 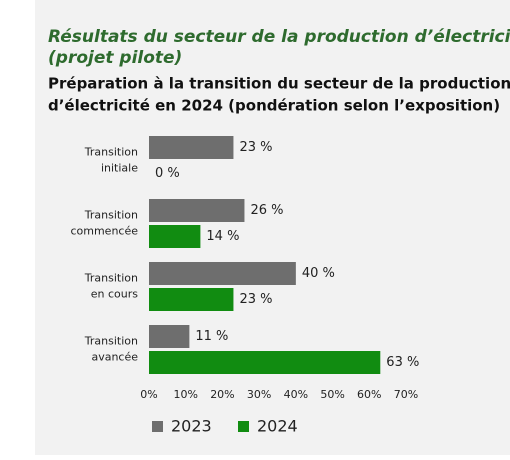 I want to click on y-tick-label: commencée, so click(x=104, y=231).